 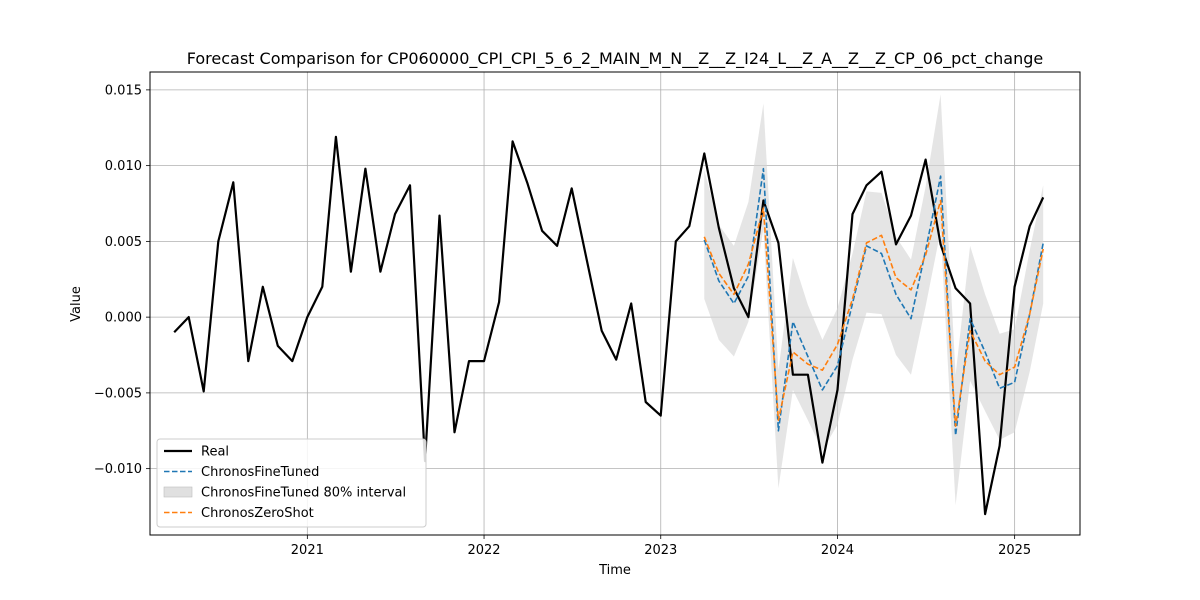 What do you see at coordinates (307, 550) in the screenshot?
I see `x-tick-label: 2021` at bounding box center [307, 550].